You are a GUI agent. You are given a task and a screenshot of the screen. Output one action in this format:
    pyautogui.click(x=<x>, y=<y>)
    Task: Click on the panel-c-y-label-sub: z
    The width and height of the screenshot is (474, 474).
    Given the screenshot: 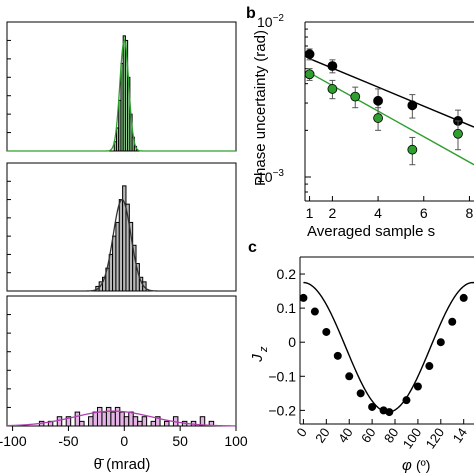 What is the action you would take?
    pyautogui.click(x=264, y=349)
    